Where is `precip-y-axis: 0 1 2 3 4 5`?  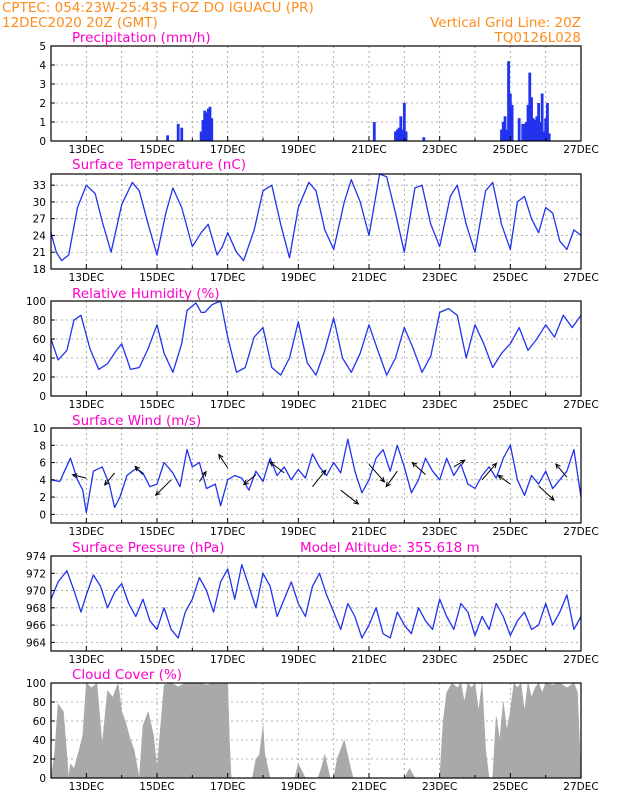
precip-y-axis: 0 1 2 3 4 5 is located at coordinates (47, 94).